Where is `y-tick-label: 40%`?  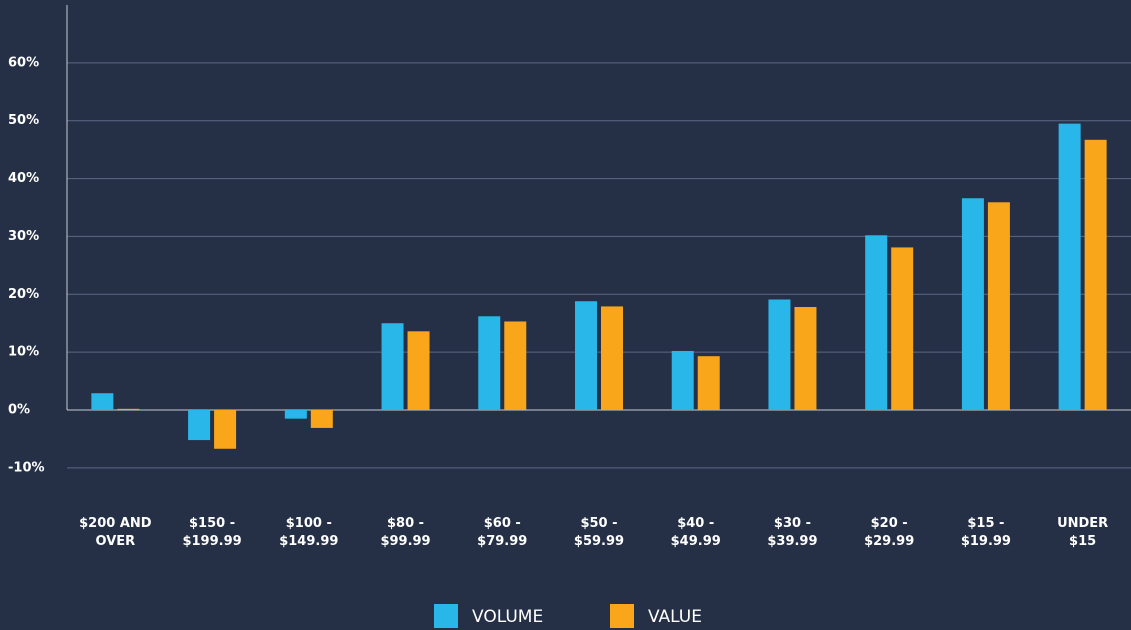
y-tick-label: 40% is located at coordinates (23, 178).